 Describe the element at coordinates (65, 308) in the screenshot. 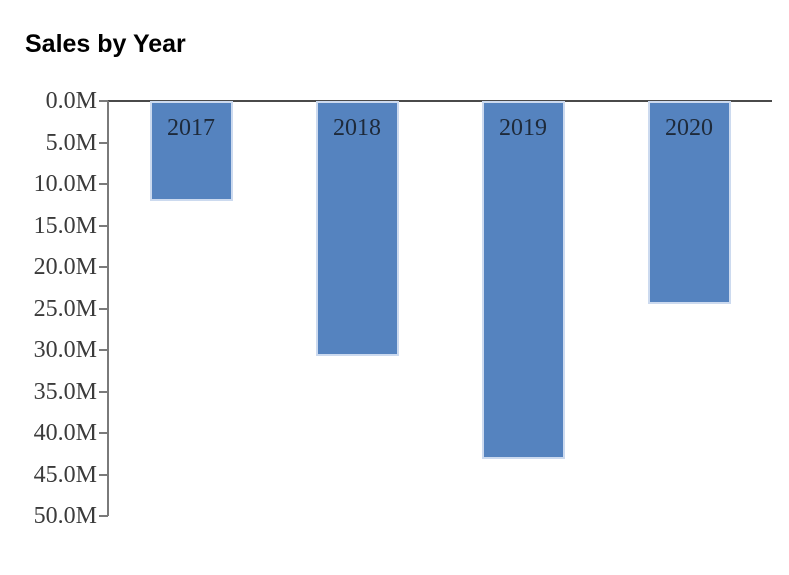

I see `y-tick-label: 25.0M` at that location.